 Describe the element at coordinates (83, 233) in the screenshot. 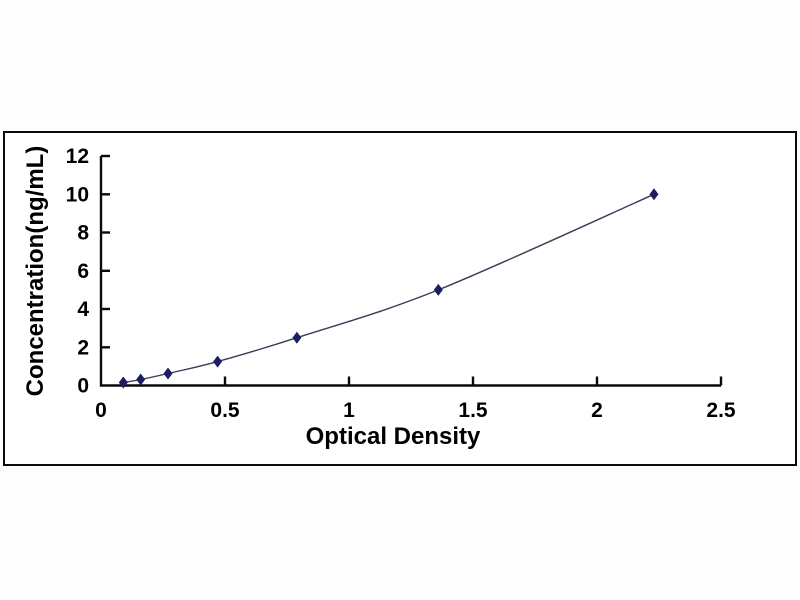

I see `y-tick-label: 8` at that location.